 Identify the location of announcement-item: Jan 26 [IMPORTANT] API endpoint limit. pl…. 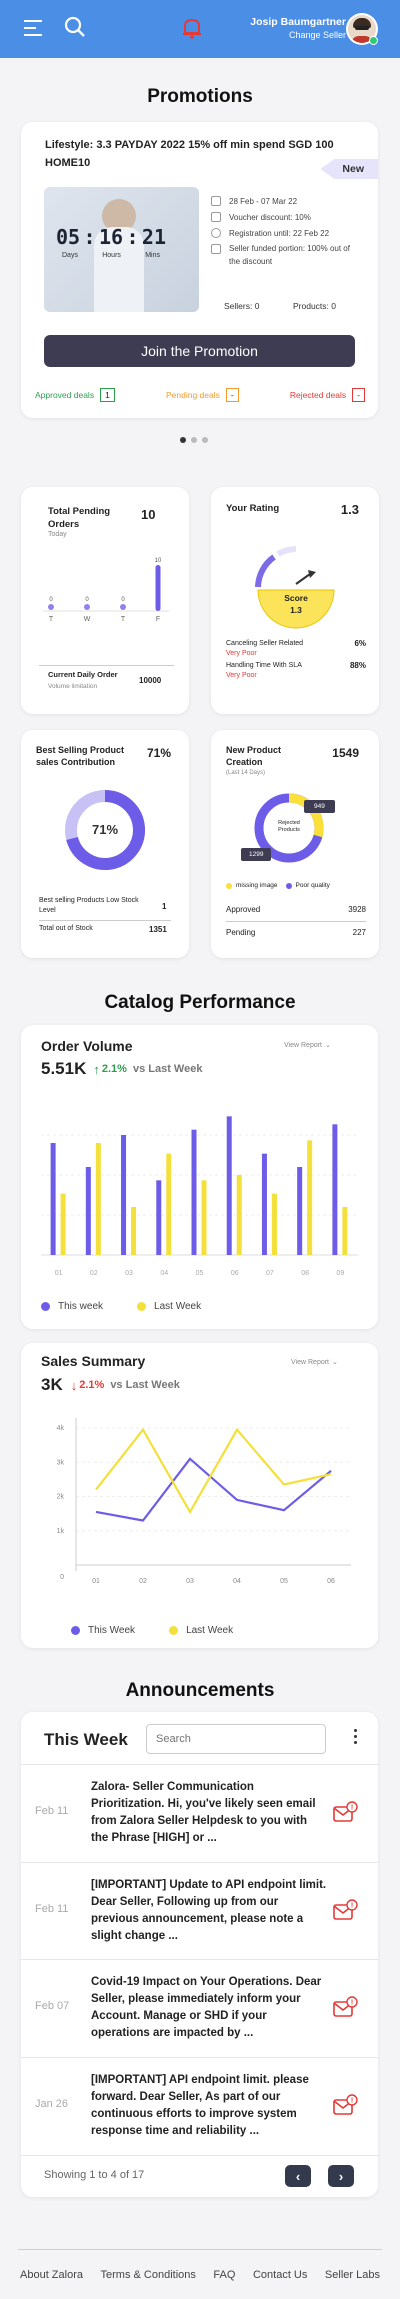
(199, 2107).